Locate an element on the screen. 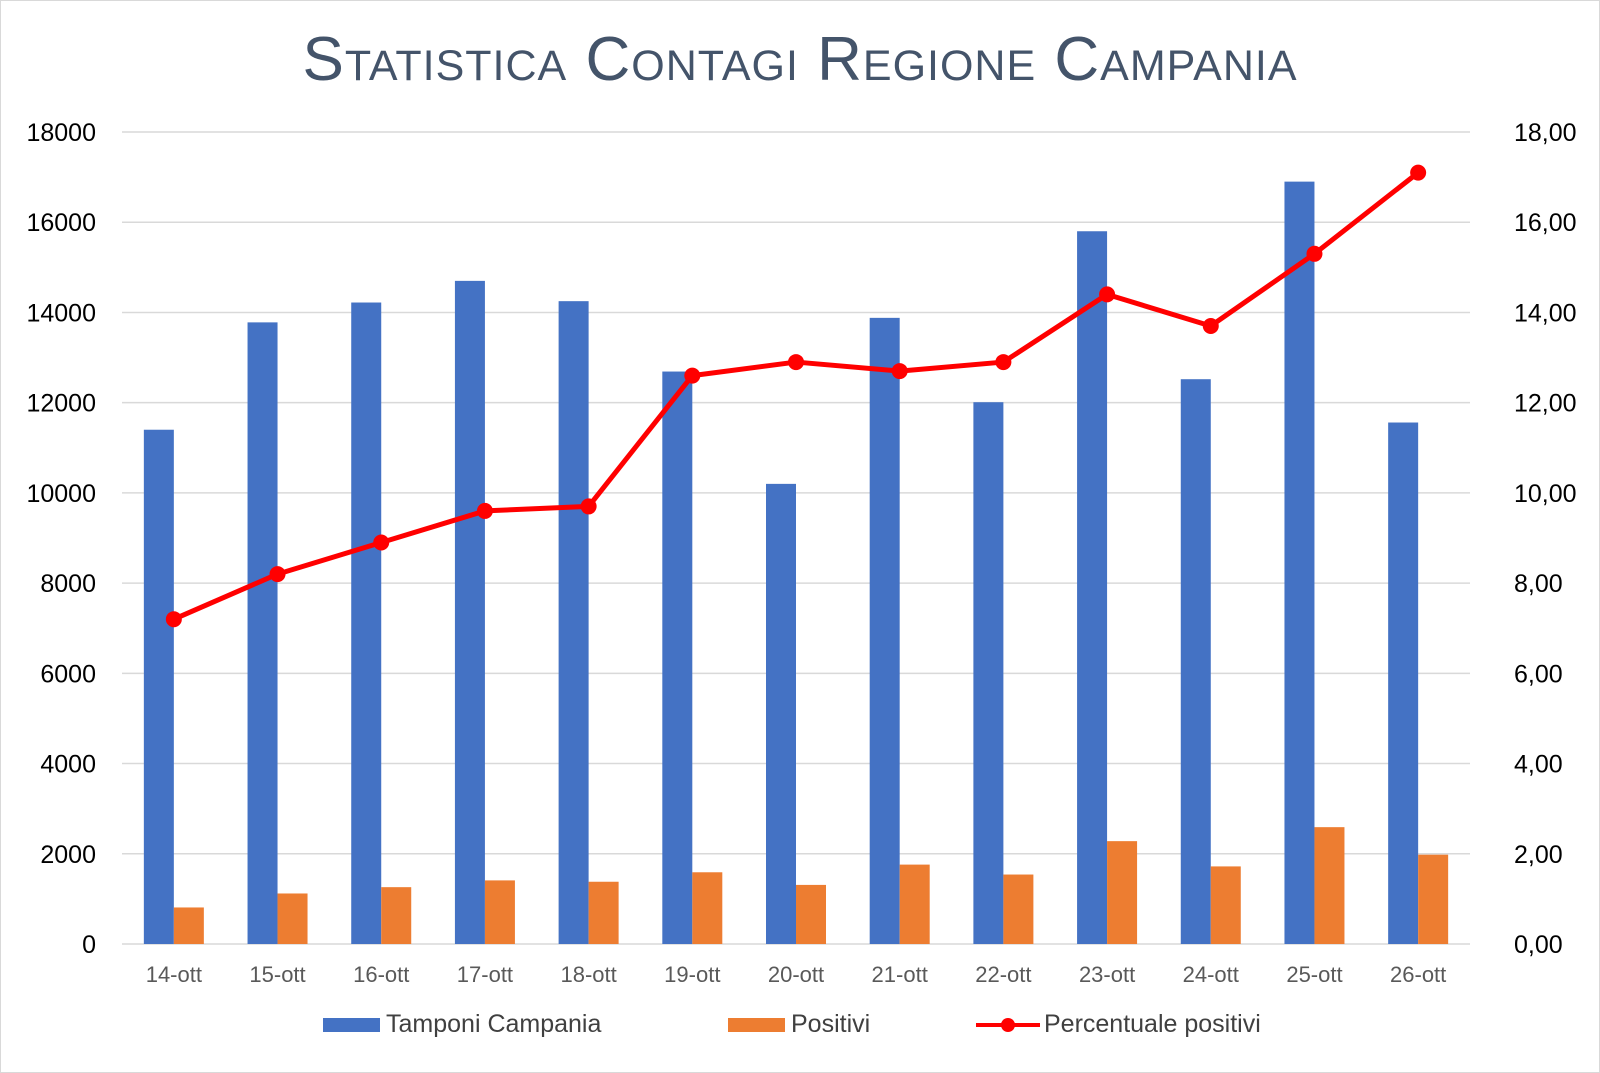  x-tick-label: 25-ott is located at coordinates (1314, 974).